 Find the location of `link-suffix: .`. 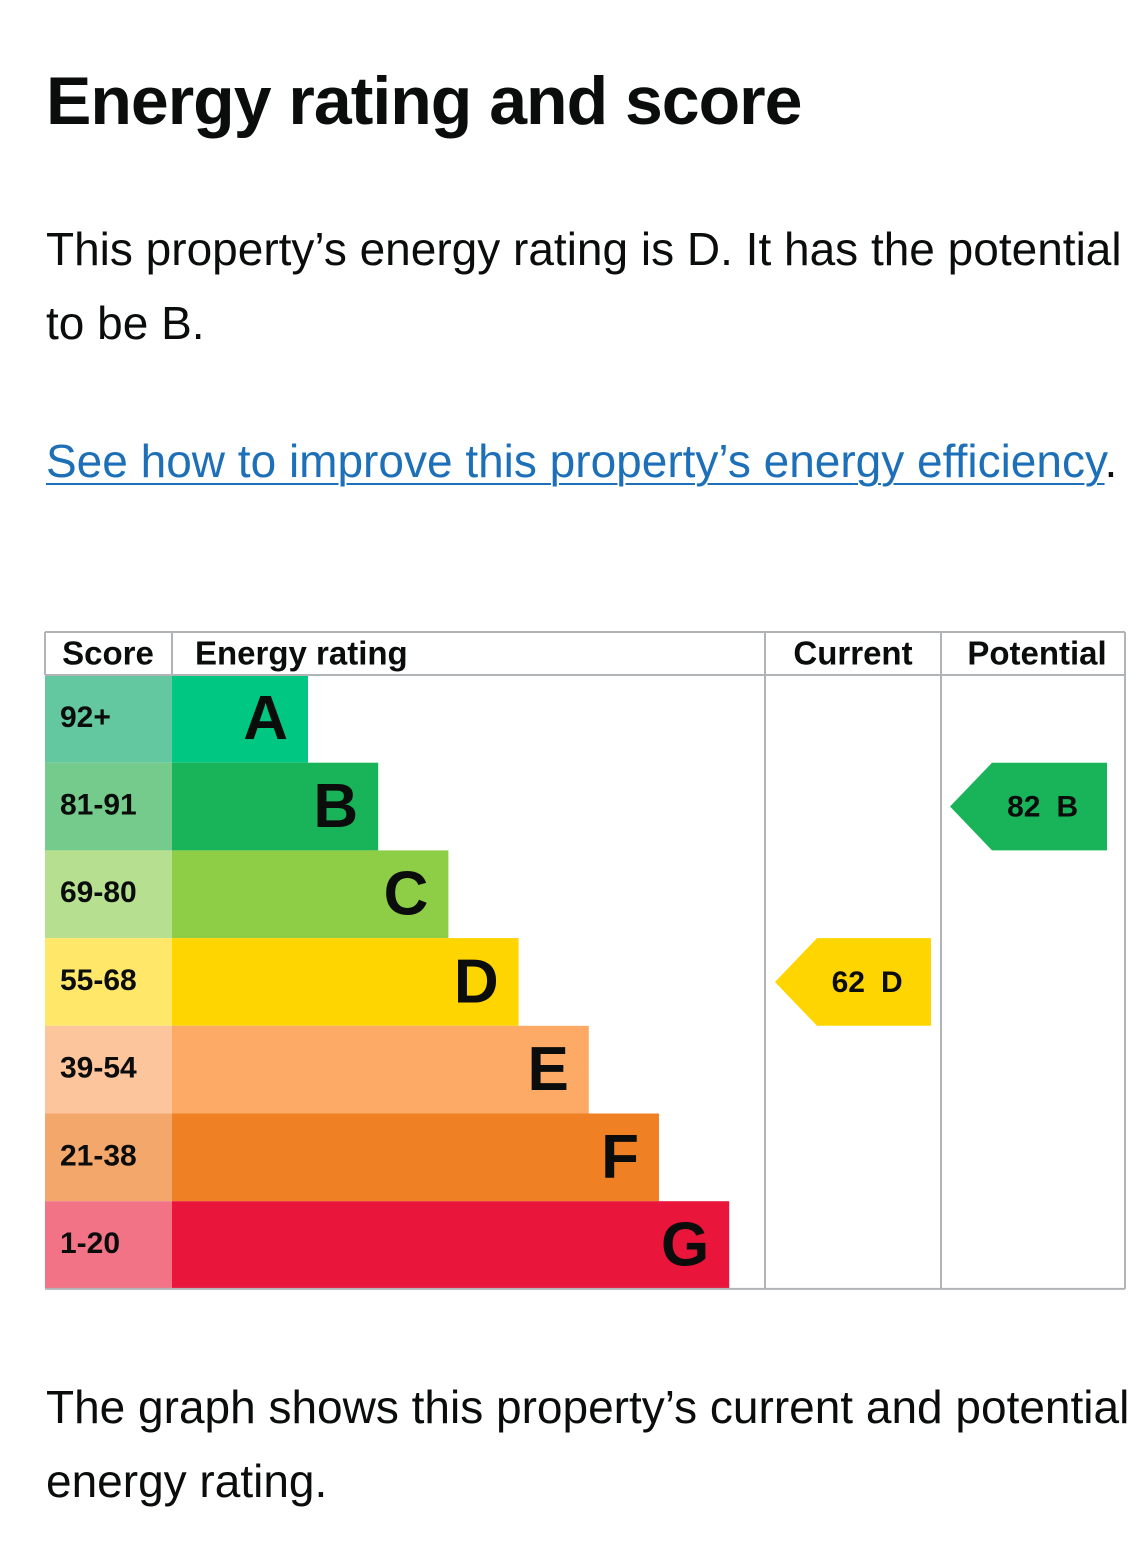

link-suffix: . is located at coordinates (1111, 461).